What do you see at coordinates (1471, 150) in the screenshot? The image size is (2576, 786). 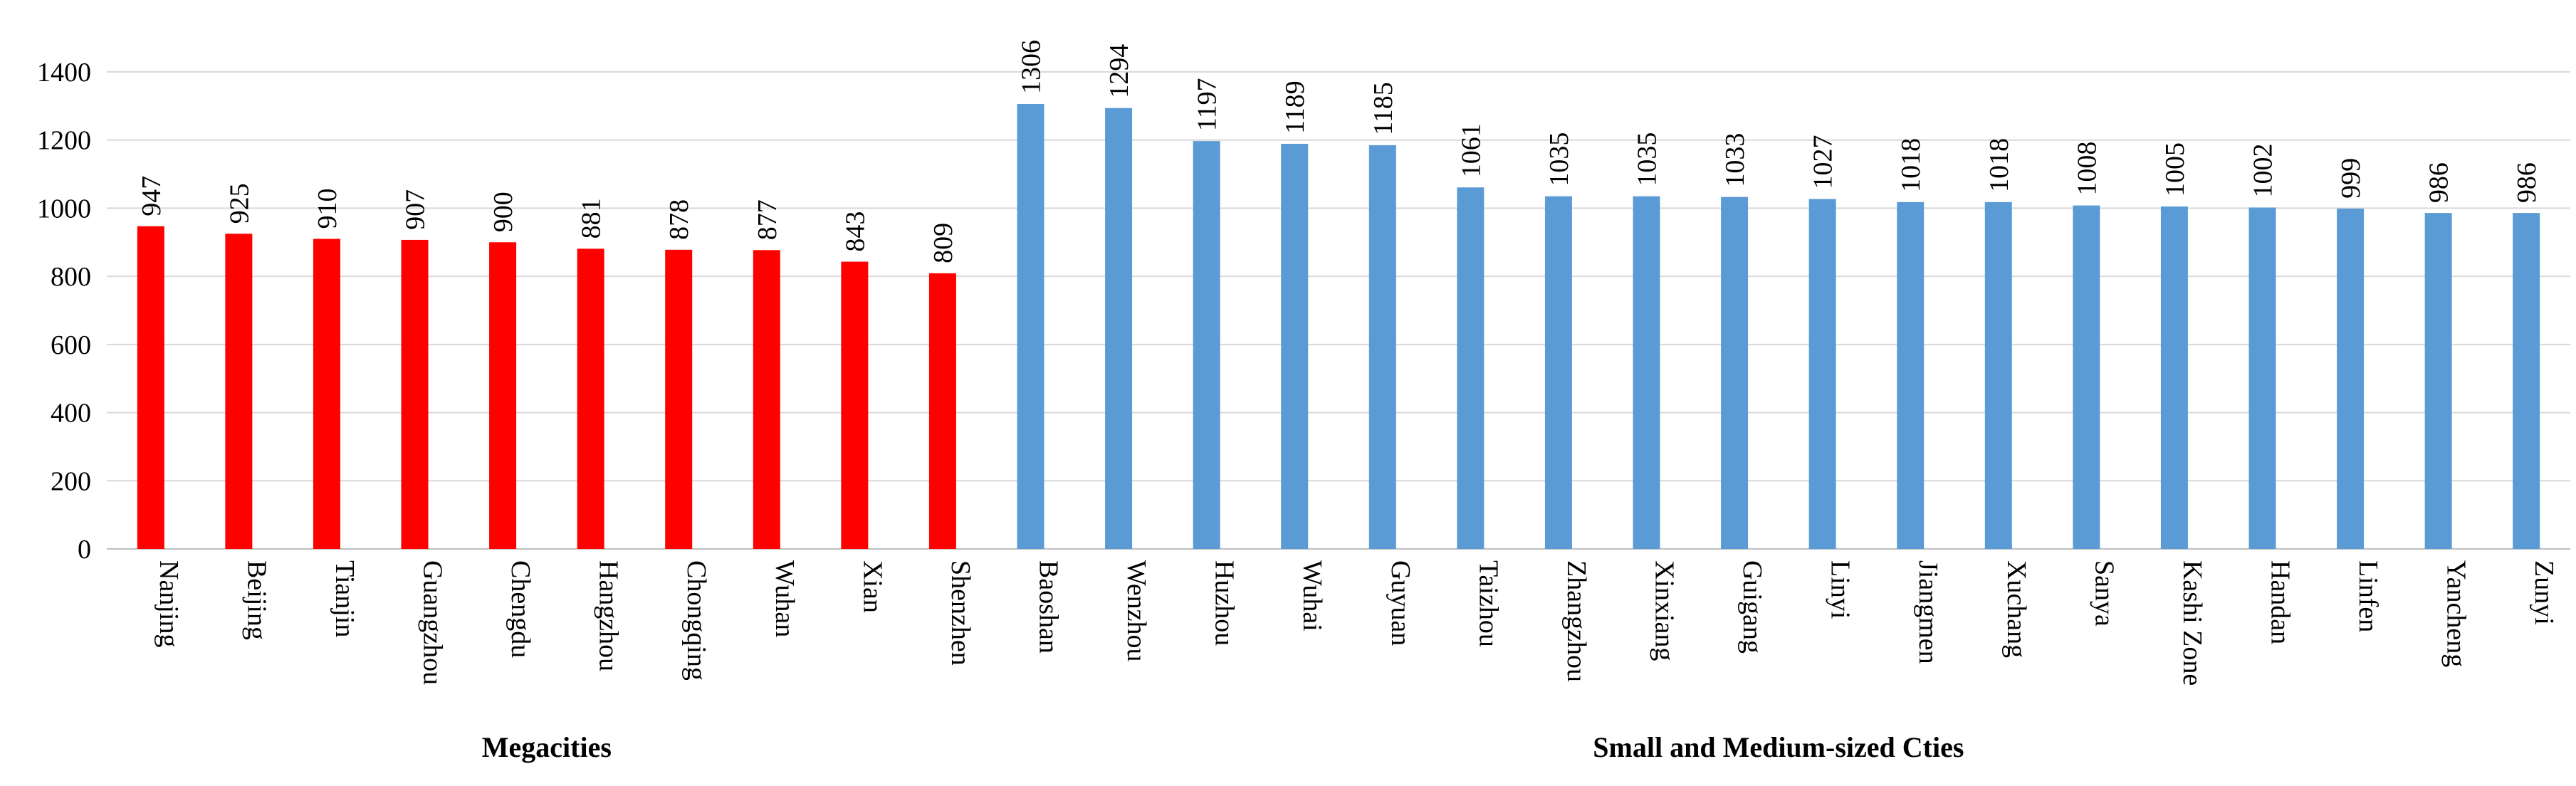 I see `data-label: 1061` at bounding box center [1471, 150].